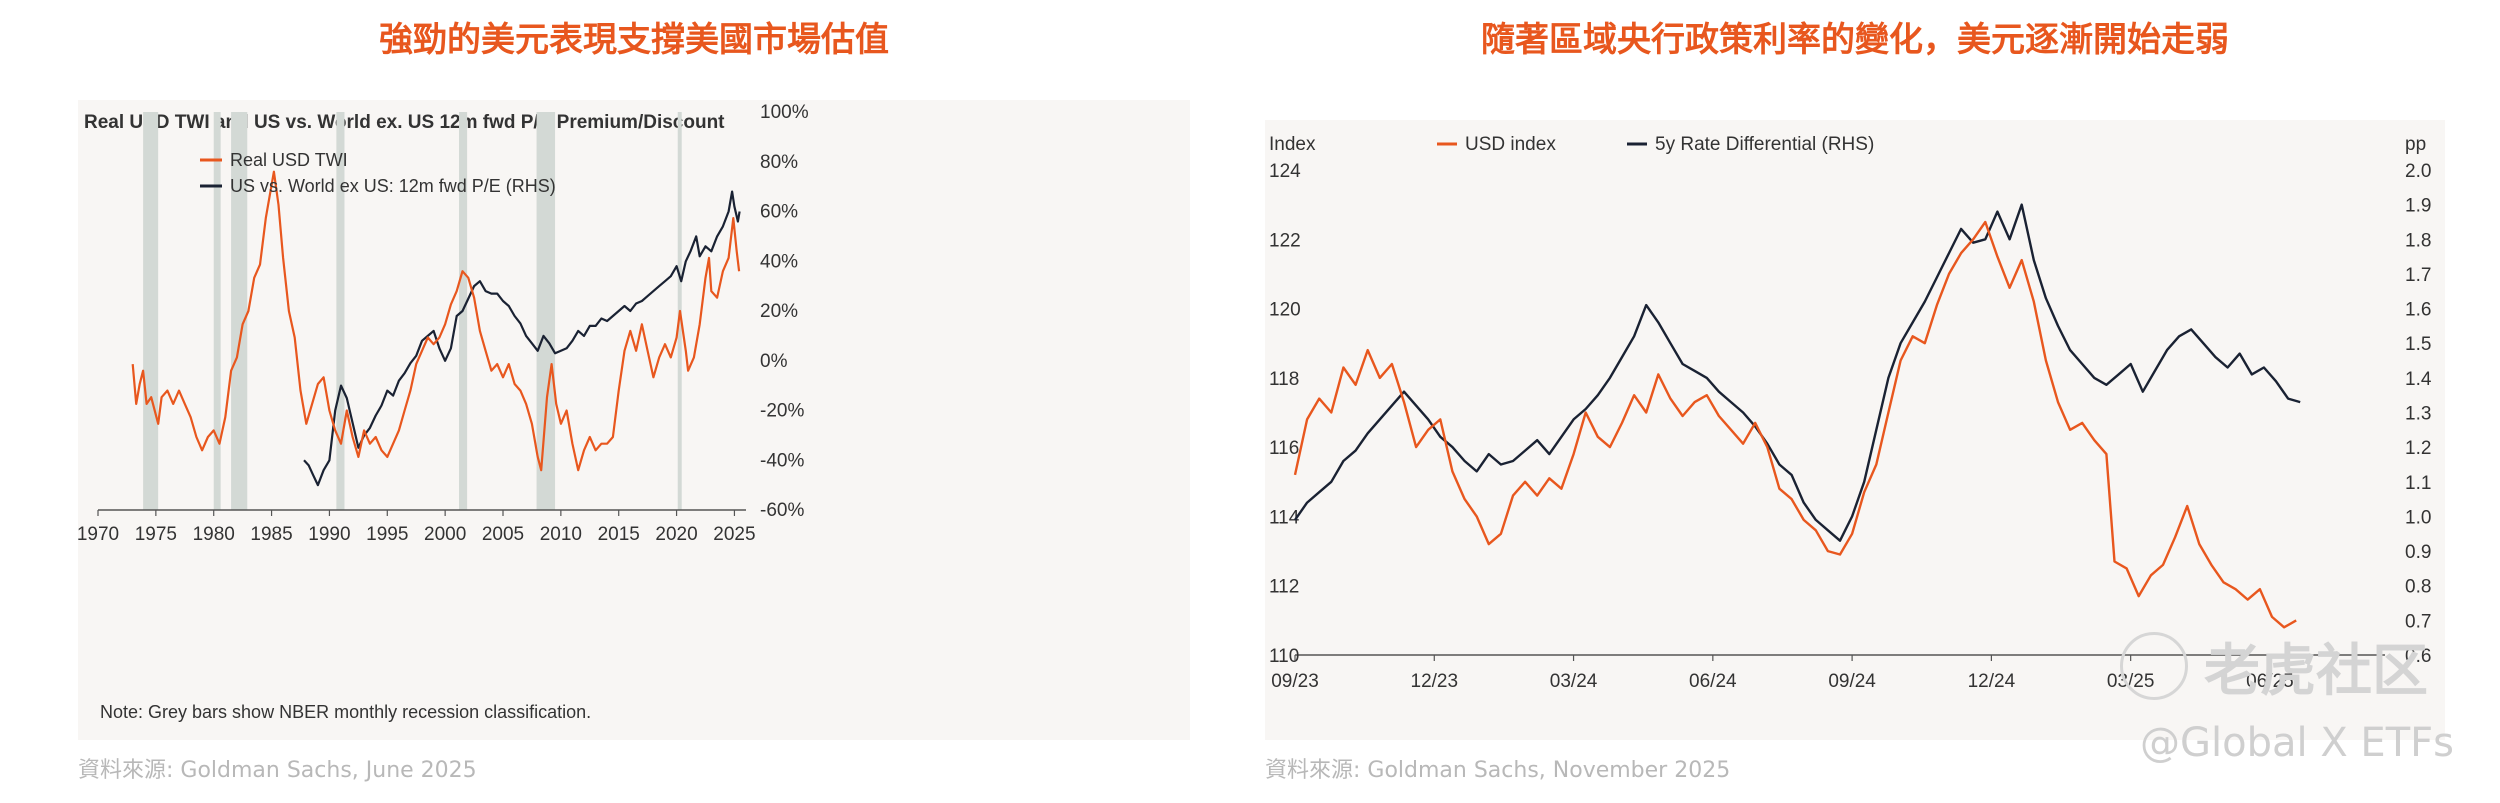 The width and height of the screenshot is (2500, 803). Describe the element at coordinates (1852, 681) in the screenshot. I see `right-x-tick: 09/24` at that location.